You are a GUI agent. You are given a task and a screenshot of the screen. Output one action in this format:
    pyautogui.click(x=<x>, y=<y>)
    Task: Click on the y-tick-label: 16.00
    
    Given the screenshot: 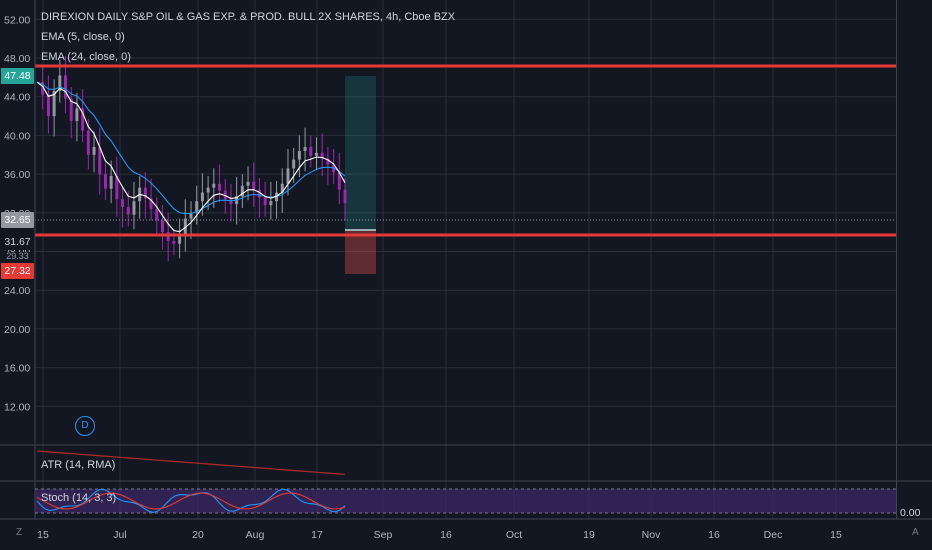 What is the action you would take?
    pyautogui.click(x=17, y=369)
    